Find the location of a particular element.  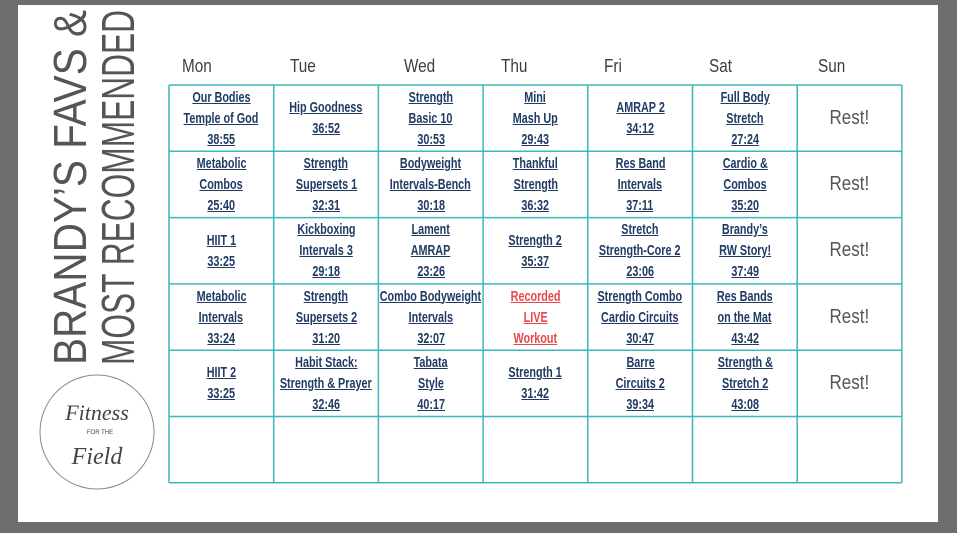

cell: Combo Bodyweight Intervals 32:07 is located at coordinates (430, 317).